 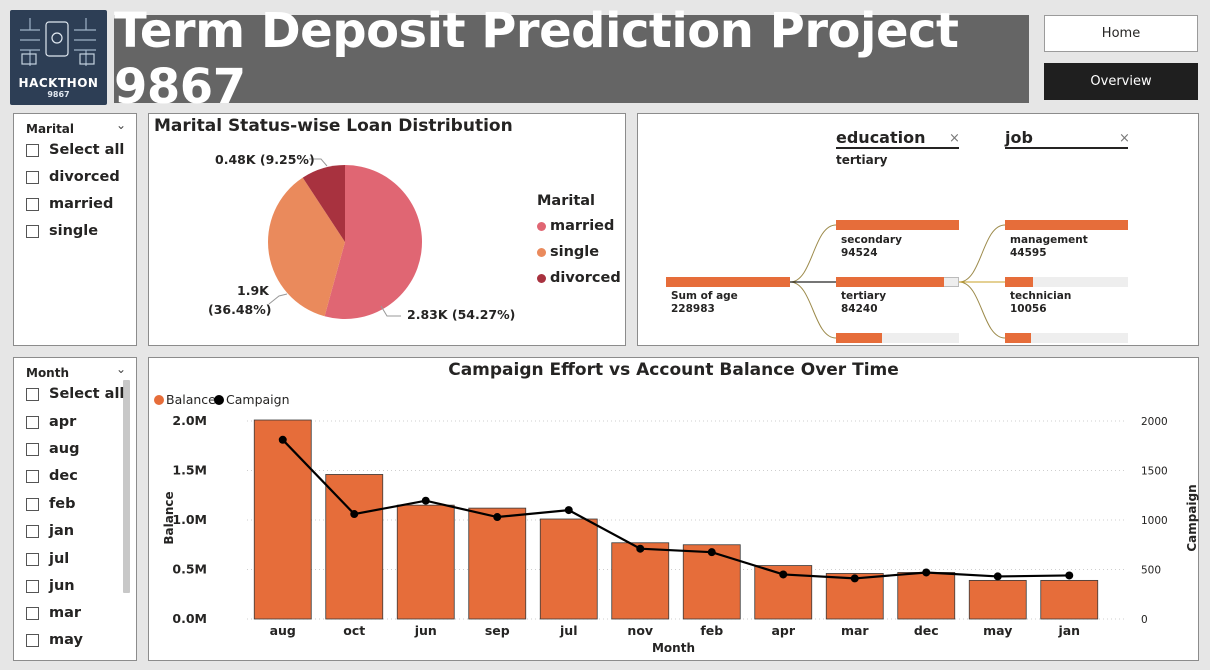 What do you see at coordinates (926, 630) in the screenshot?
I see `x-tick-label: dec` at bounding box center [926, 630].